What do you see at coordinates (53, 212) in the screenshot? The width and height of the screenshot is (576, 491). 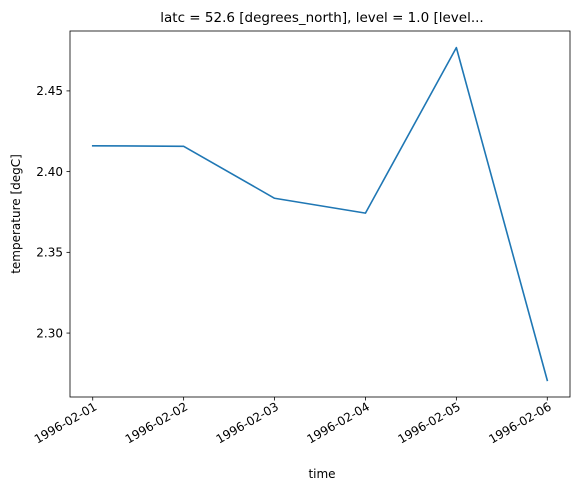 I see `y-axis: 2.30 2.35 2.40 2.45` at bounding box center [53, 212].